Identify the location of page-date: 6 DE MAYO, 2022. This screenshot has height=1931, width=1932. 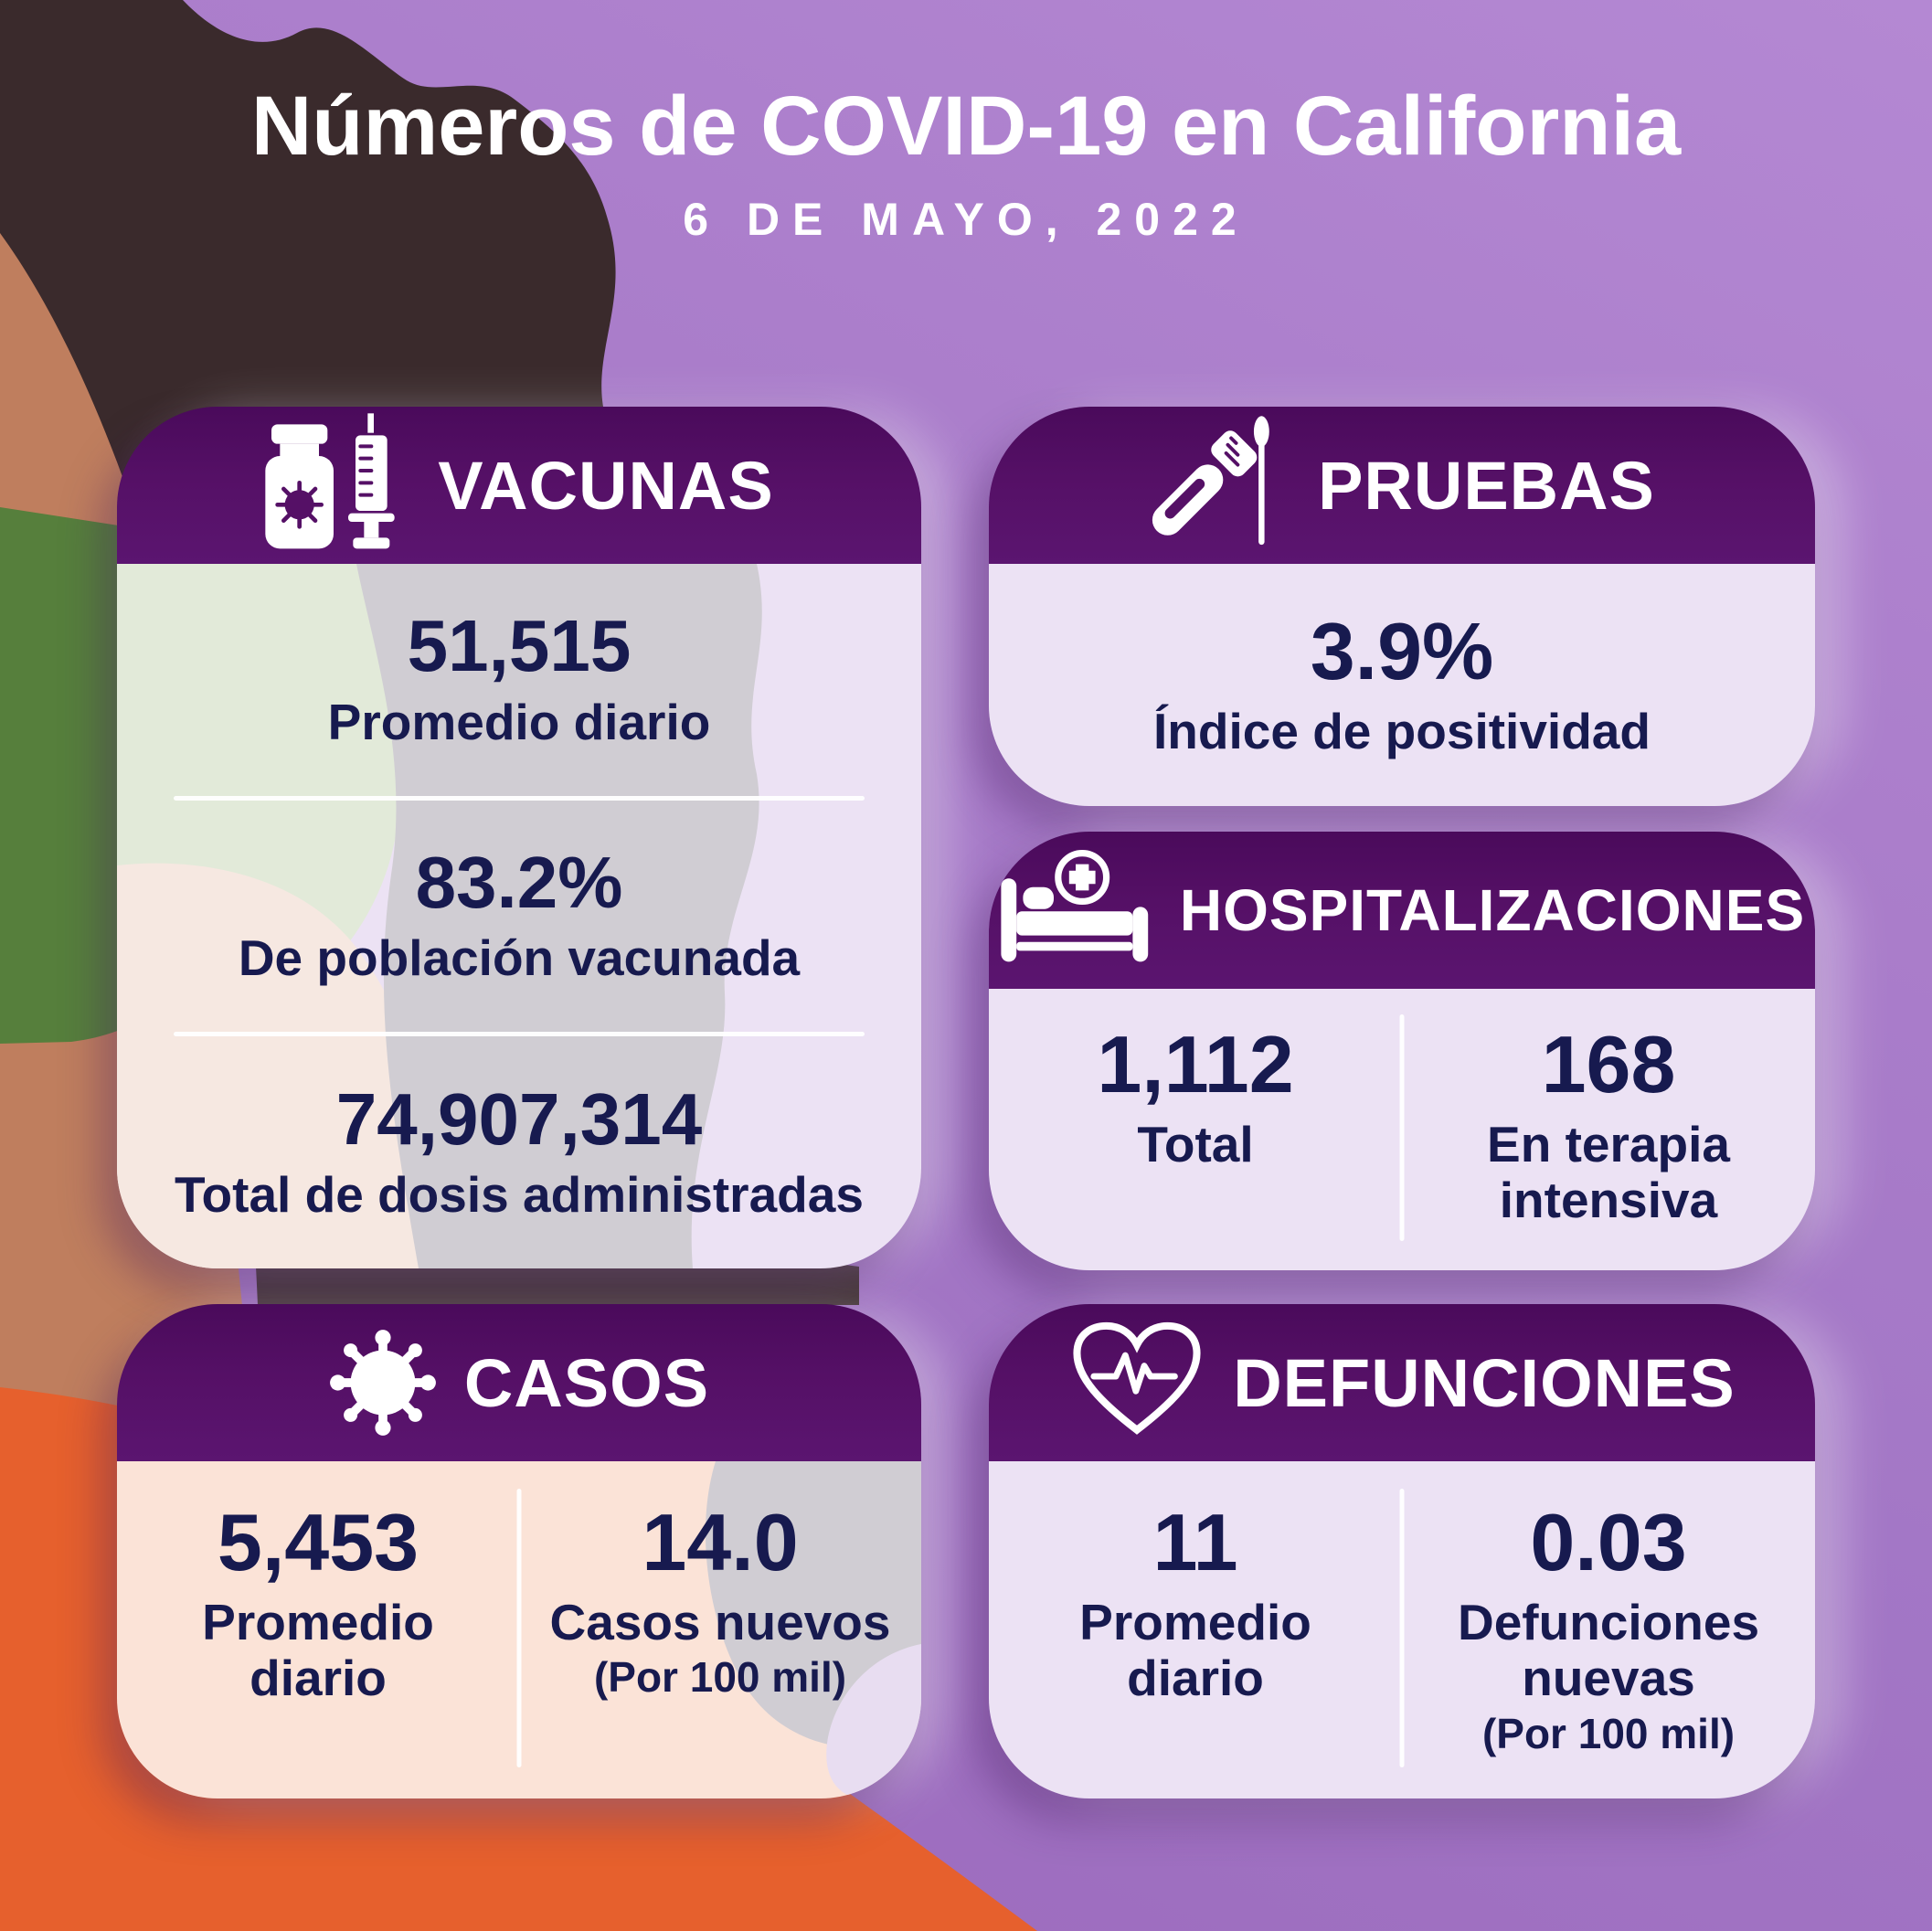
(966, 220).